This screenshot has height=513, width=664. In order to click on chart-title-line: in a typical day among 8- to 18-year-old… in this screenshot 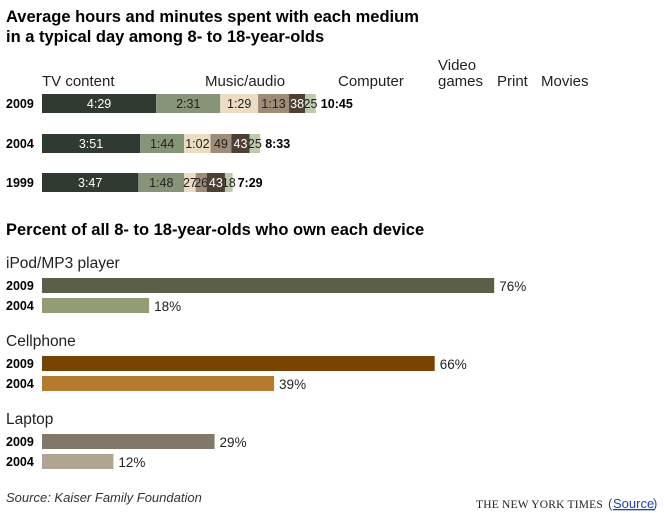, I will do `click(165, 37)`.